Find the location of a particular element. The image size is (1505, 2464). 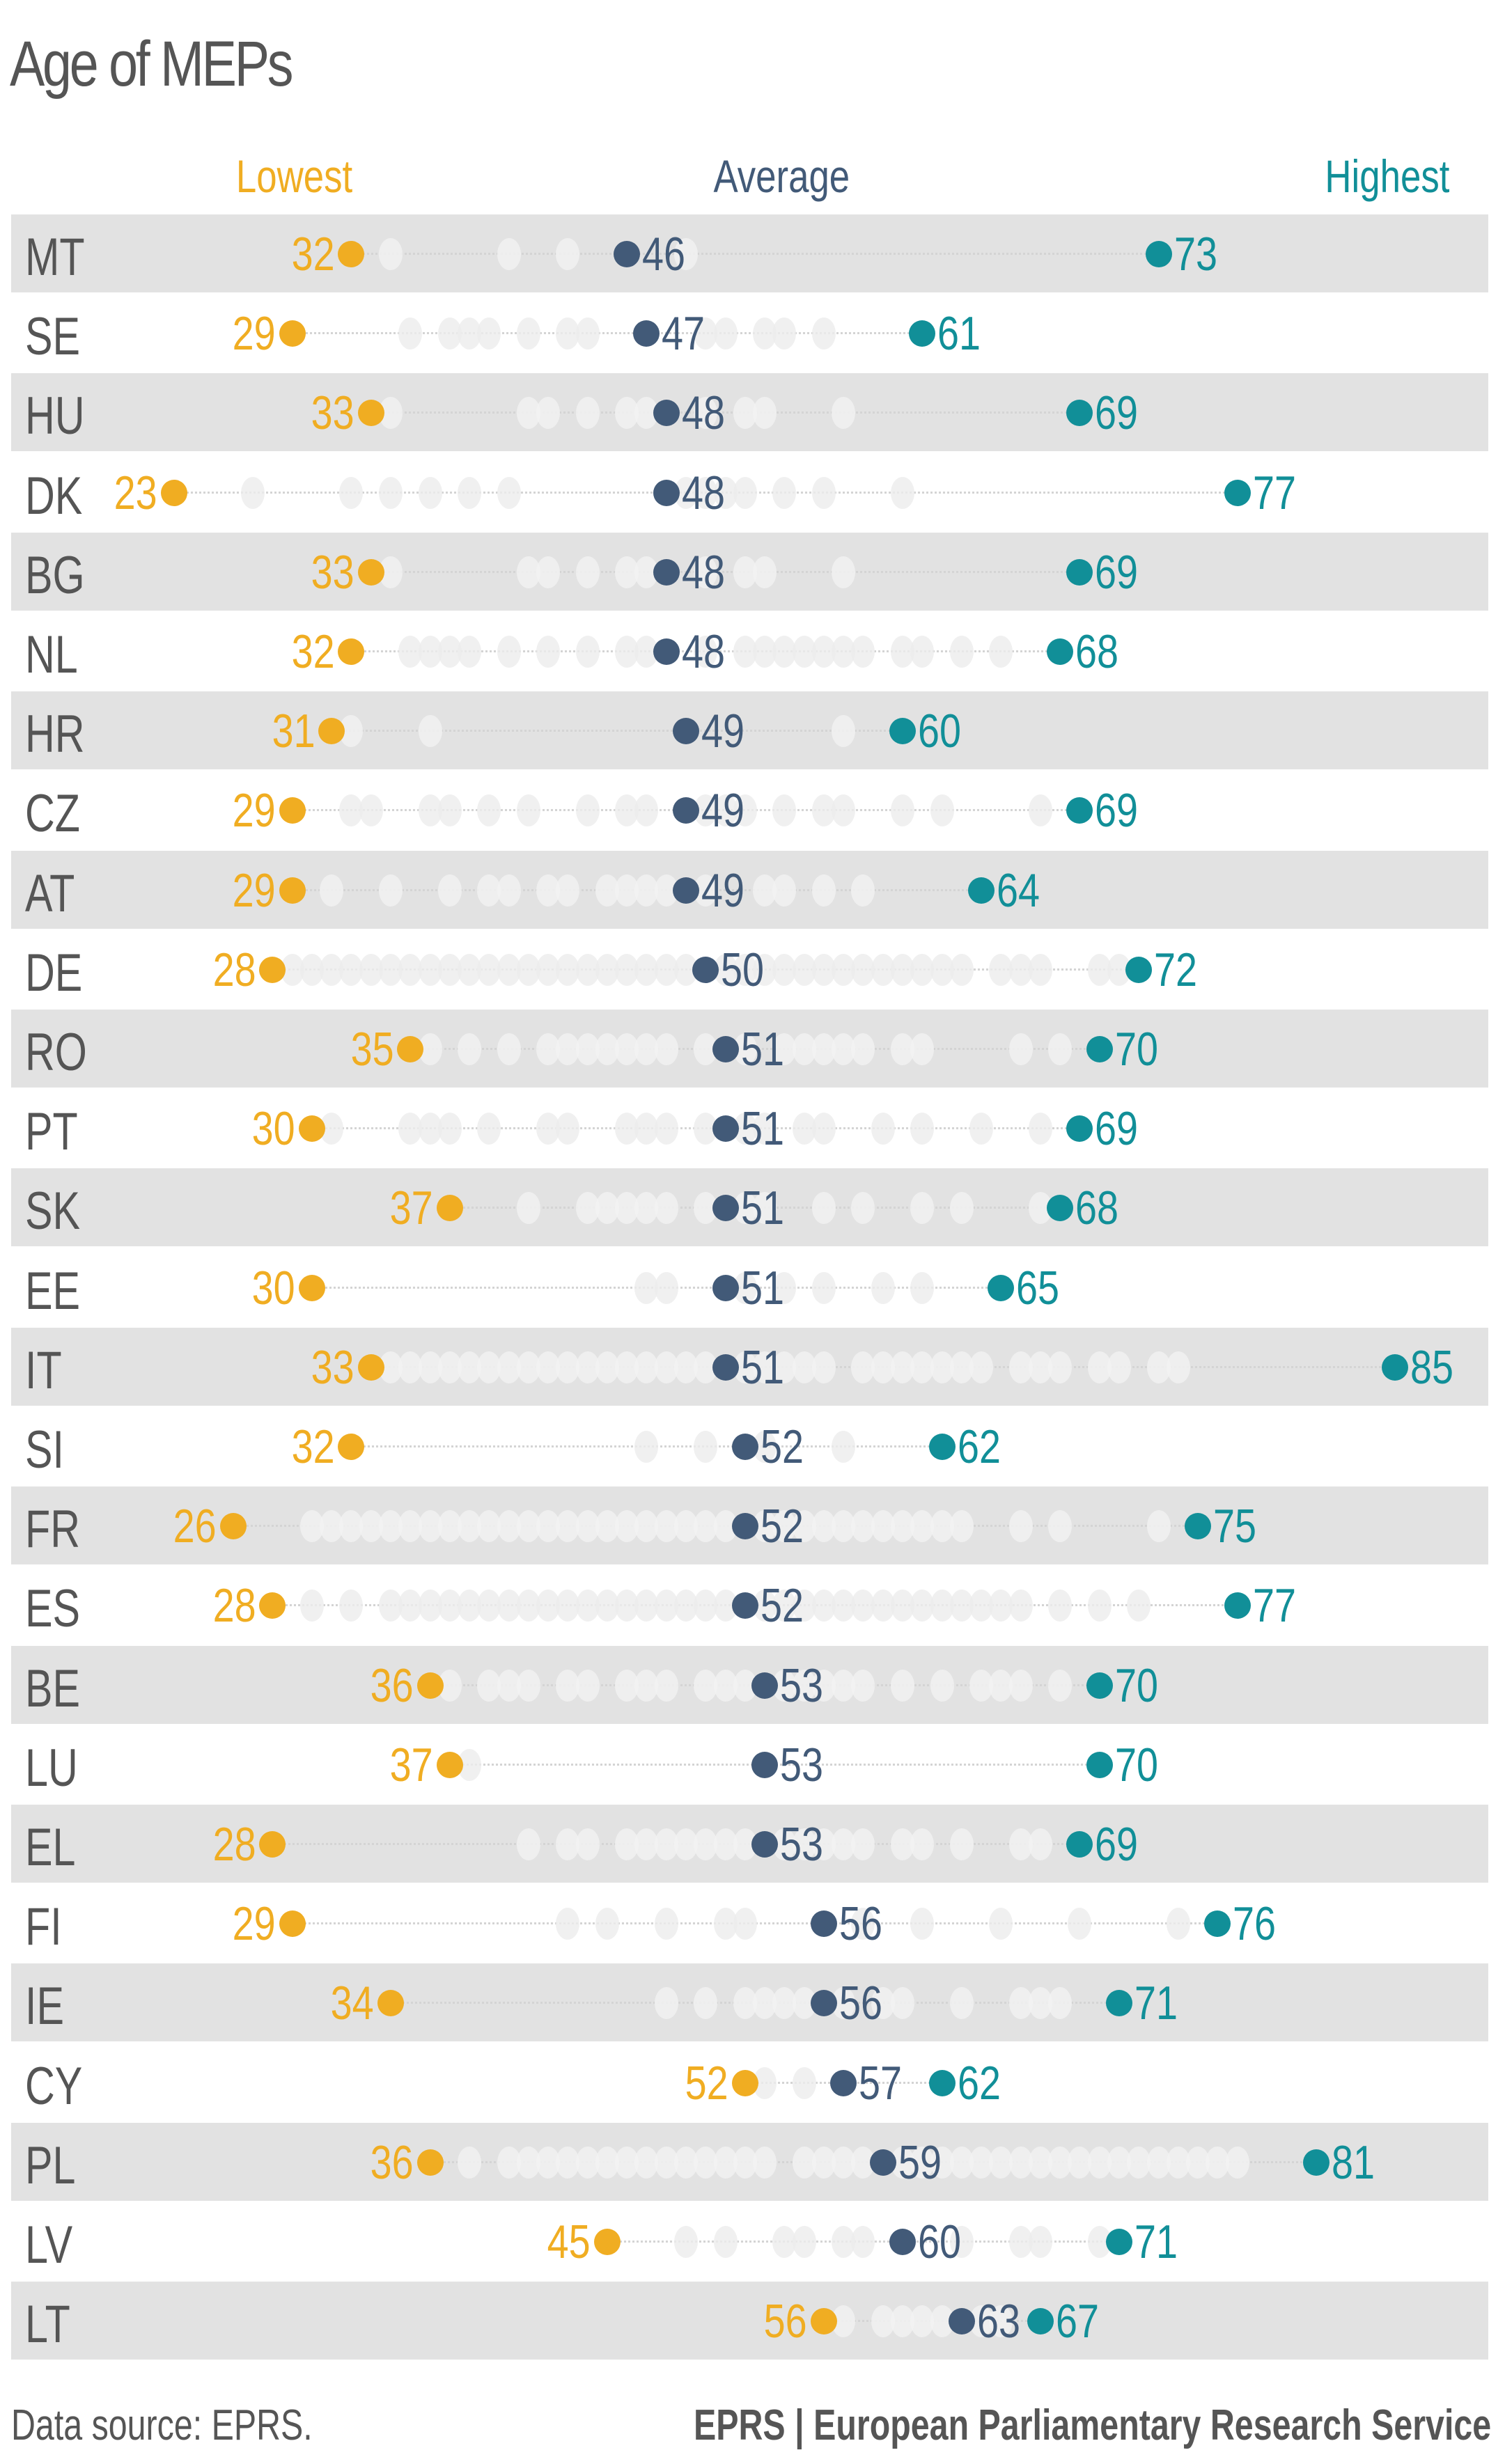

row-ro: RO 35 51 70 is located at coordinates (749, 1049).